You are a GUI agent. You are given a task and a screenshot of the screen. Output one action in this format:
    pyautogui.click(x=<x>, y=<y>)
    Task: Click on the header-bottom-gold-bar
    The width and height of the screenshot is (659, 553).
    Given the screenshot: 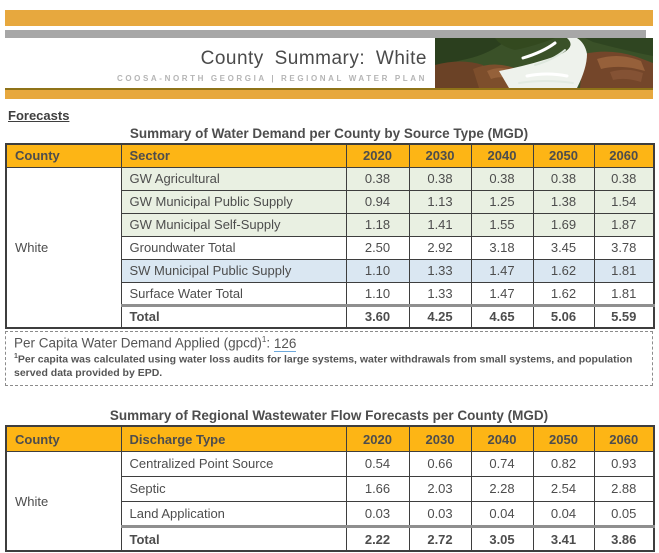 What is the action you would take?
    pyautogui.click(x=329, y=93)
    